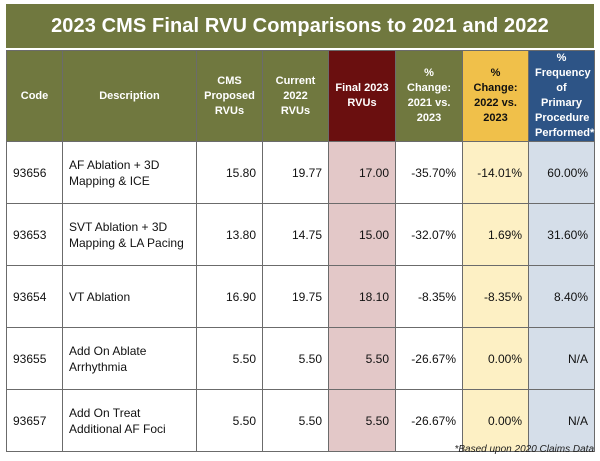 The width and height of the screenshot is (600, 461). What do you see at coordinates (295, 172) in the screenshot?
I see `cell-current-2022: 19.77` at bounding box center [295, 172].